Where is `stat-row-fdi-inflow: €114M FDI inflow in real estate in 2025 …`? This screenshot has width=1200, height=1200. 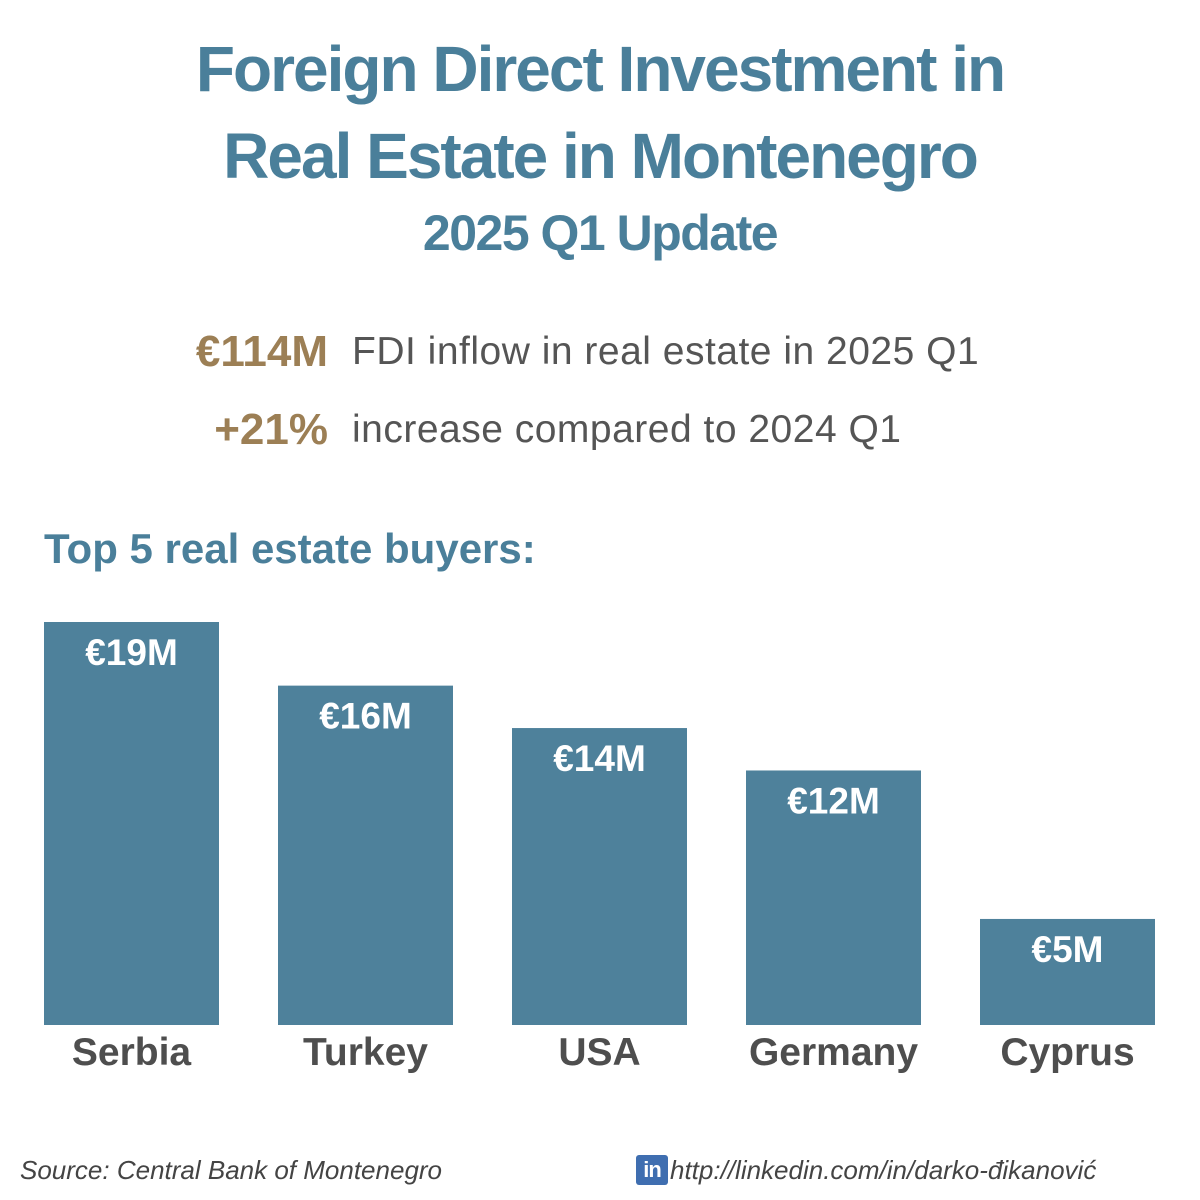
stat-row-fdi-inflow: €114M FDI inflow in real estate in 2025 … is located at coordinates (600, 352).